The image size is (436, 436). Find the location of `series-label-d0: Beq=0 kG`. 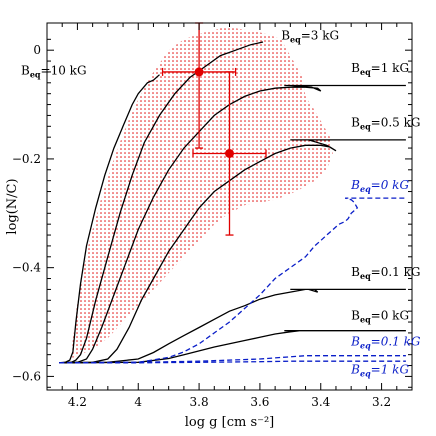

series-label-d0: Beq=0 kG is located at coordinates (379, 186).